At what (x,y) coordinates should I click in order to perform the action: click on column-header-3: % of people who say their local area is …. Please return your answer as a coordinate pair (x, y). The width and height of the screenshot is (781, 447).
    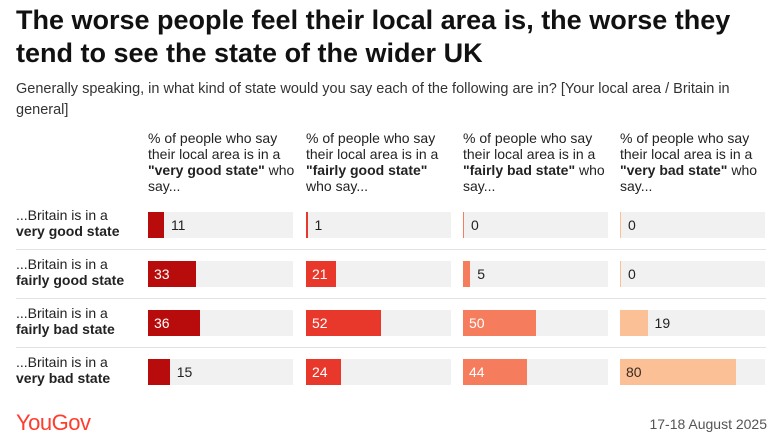
    Looking at the image, I should click on (538, 162).